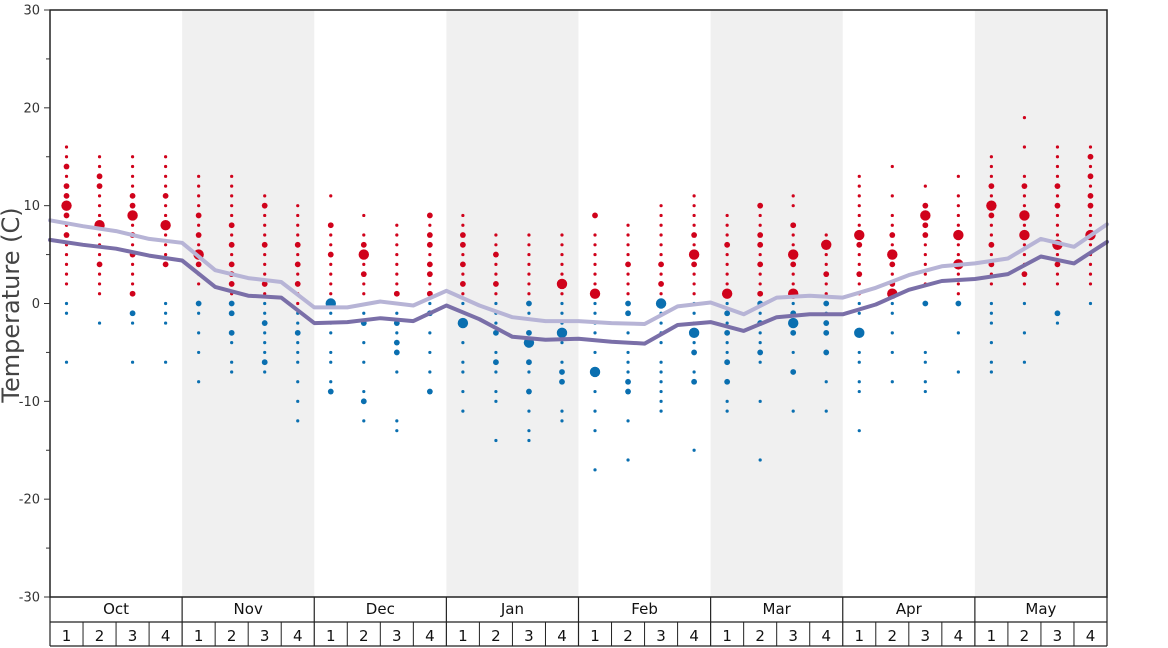 The image size is (1168, 648). What do you see at coordinates (1040, 609) in the screenshot?
I see `month-label: May` at bounding box center [1040, 609].